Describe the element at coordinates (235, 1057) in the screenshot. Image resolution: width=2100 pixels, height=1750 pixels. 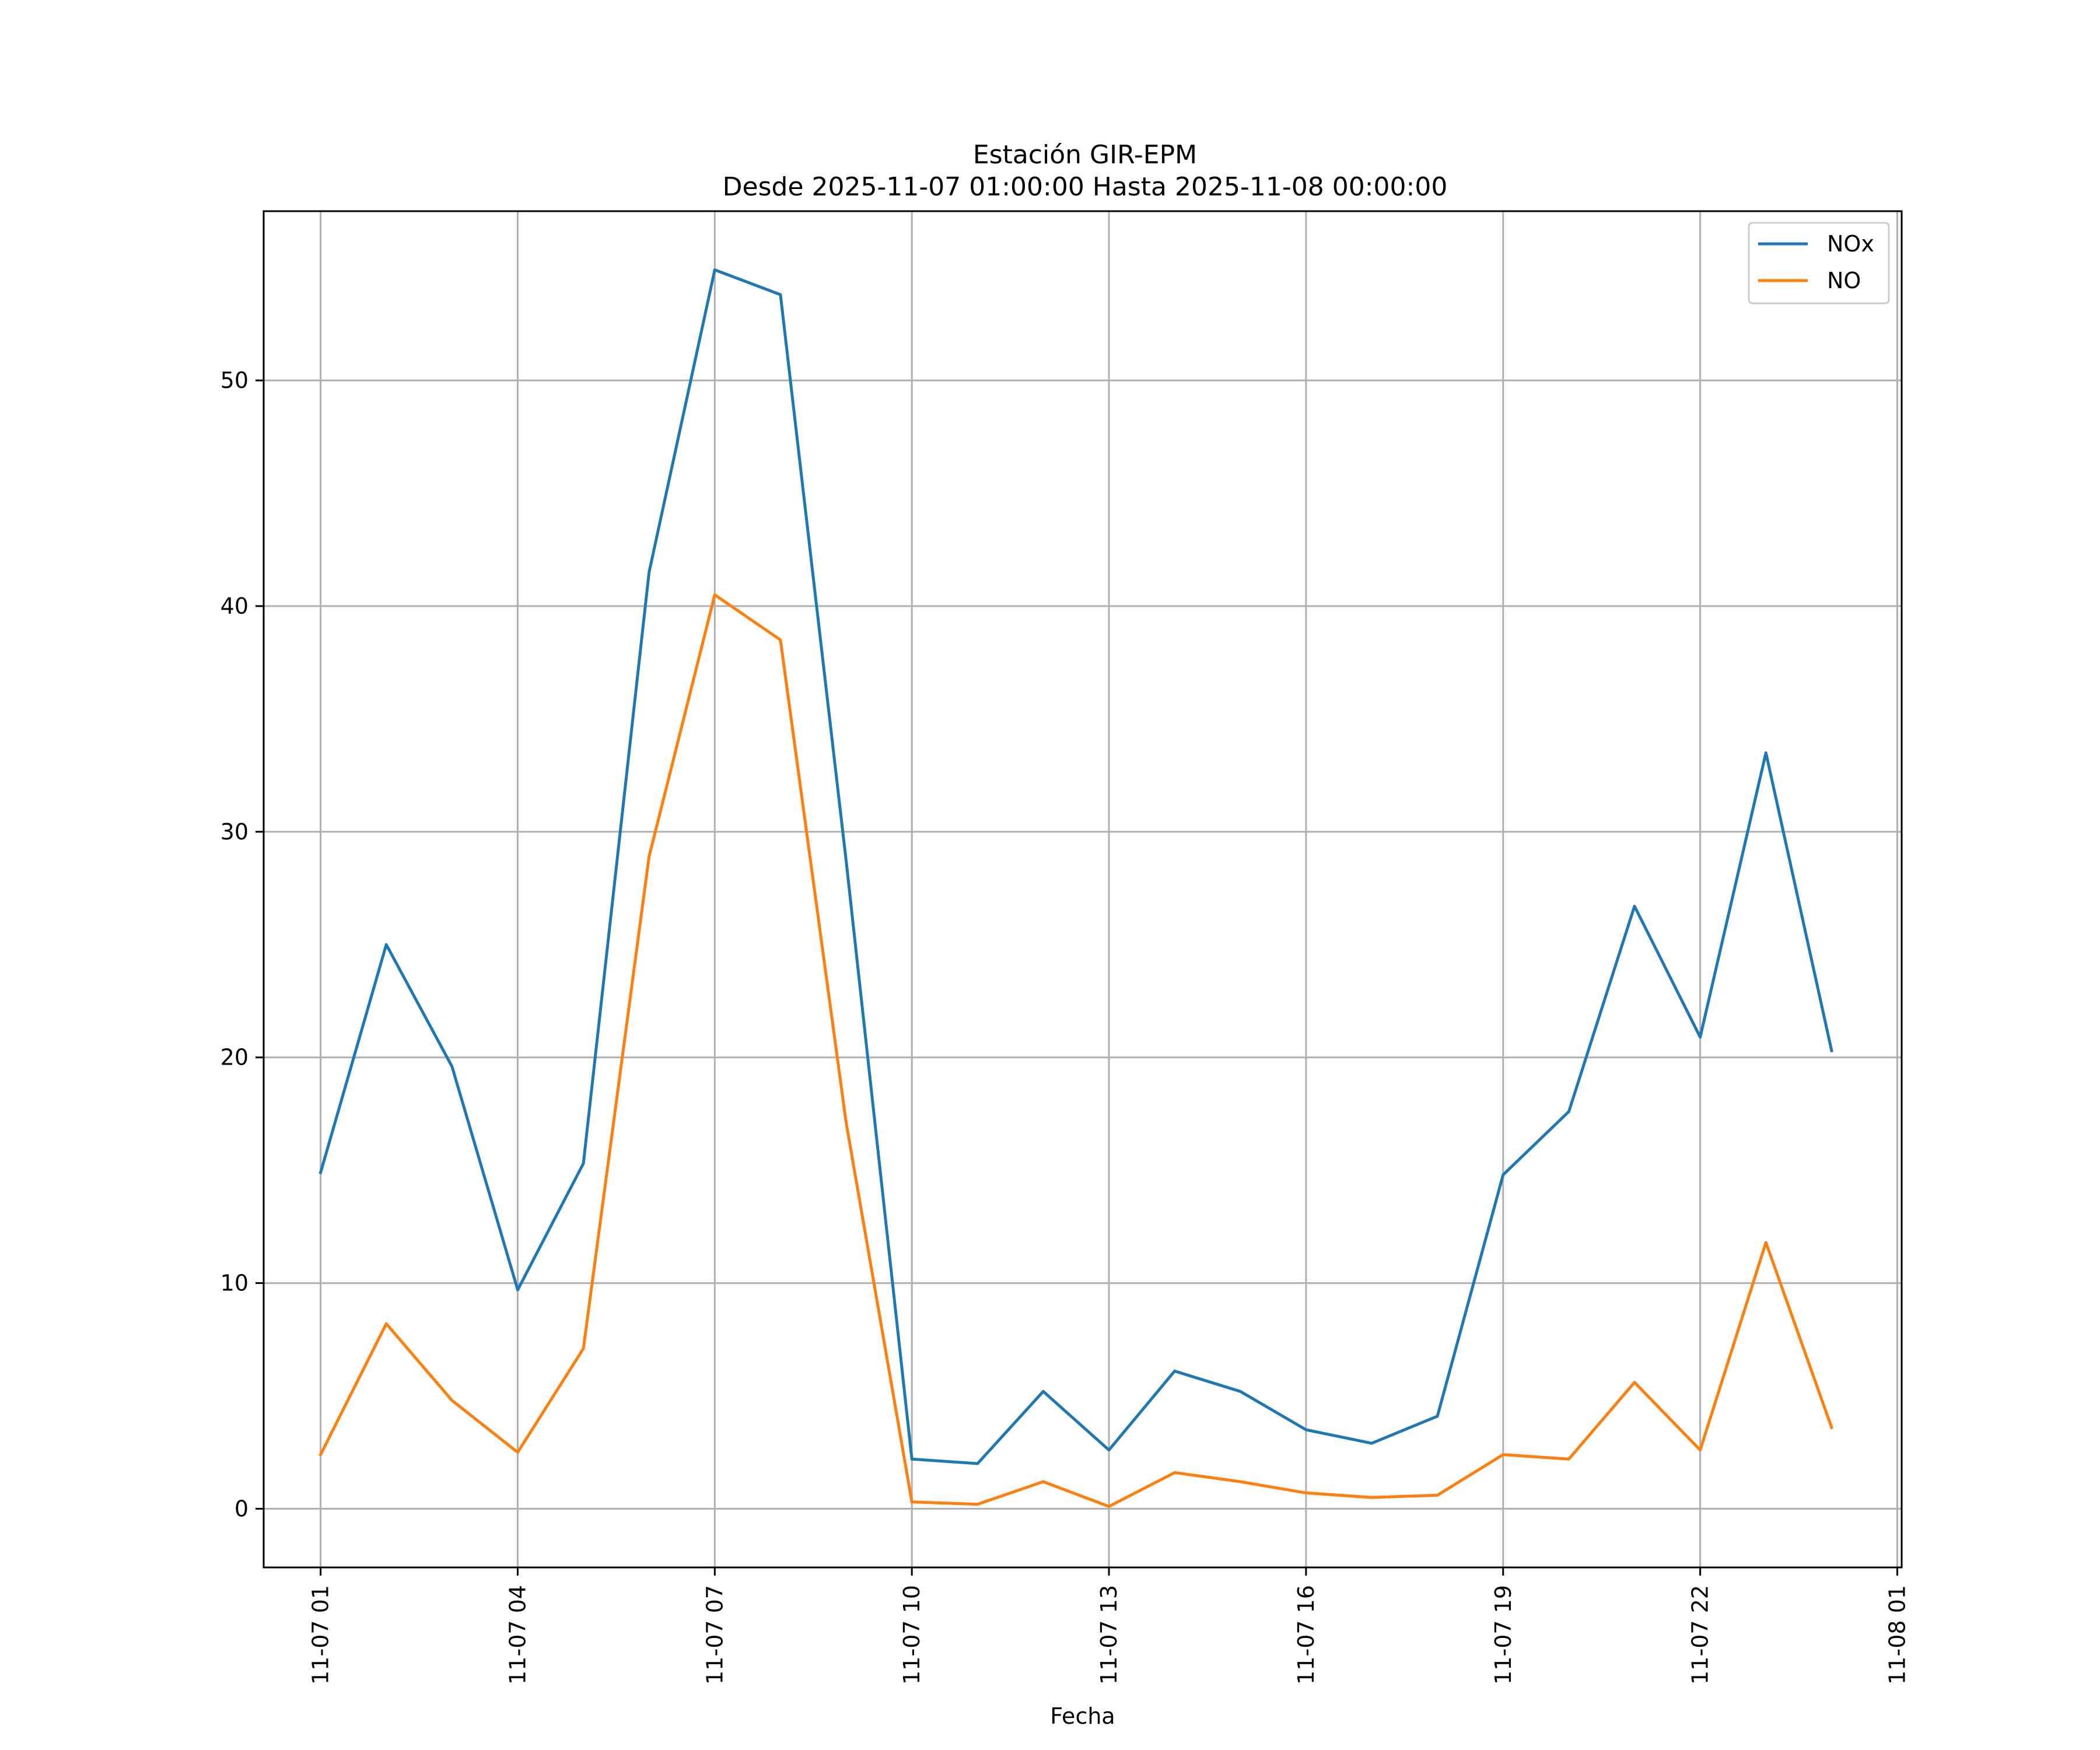
I see `y-tick-label: 20` at that location.